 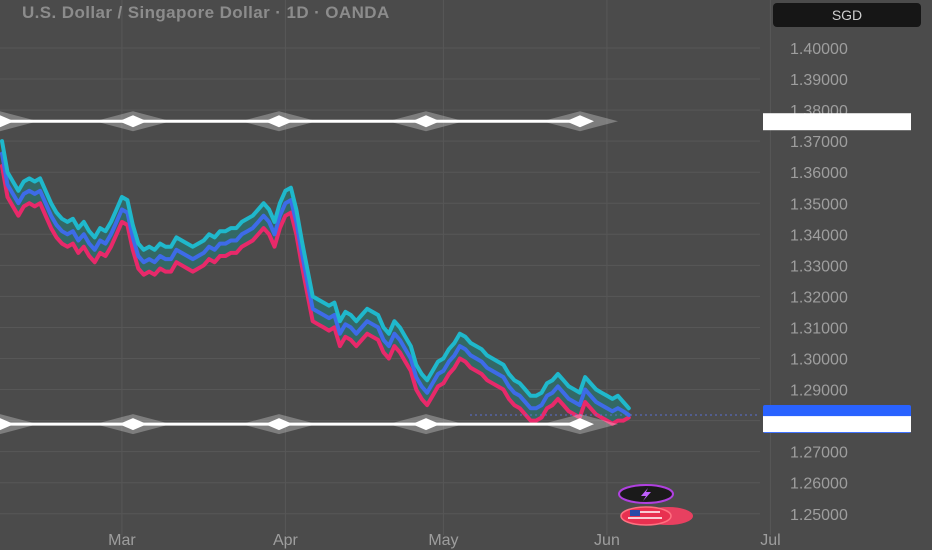 I want to click on y-tick-label: 1.37000, so click(x=819, y=142).